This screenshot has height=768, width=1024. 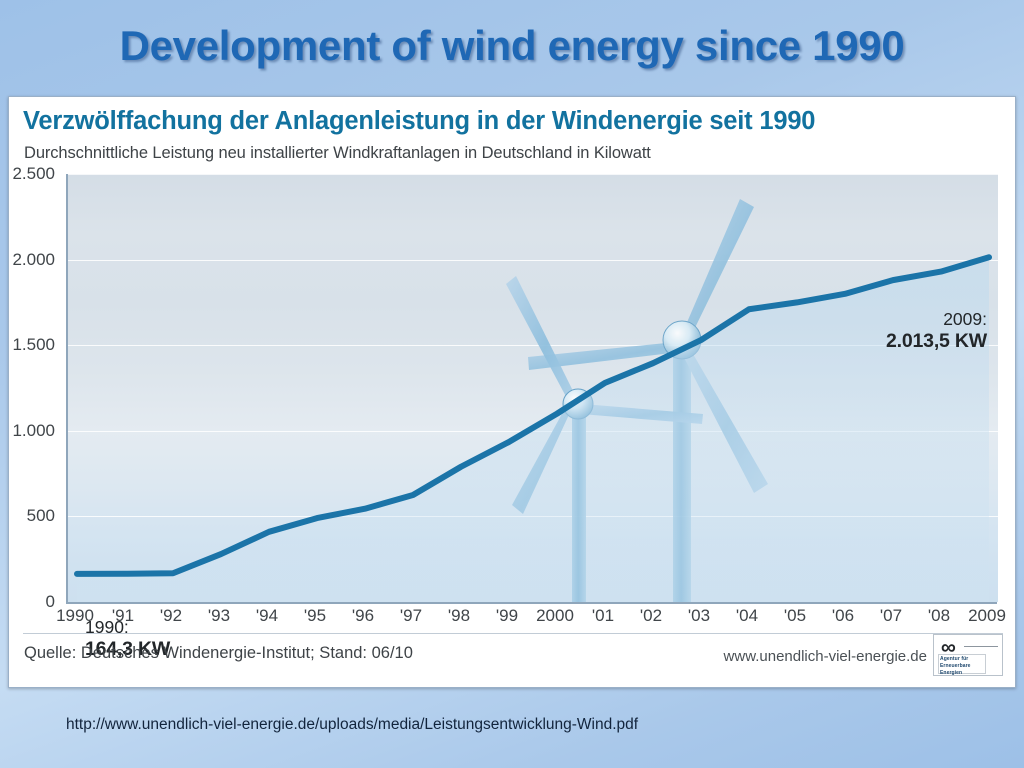 What do you see at coordinates (507, 615) in the screenshot?
I see `x-axis-tick-label: '99` at bounding box center [507, 615].